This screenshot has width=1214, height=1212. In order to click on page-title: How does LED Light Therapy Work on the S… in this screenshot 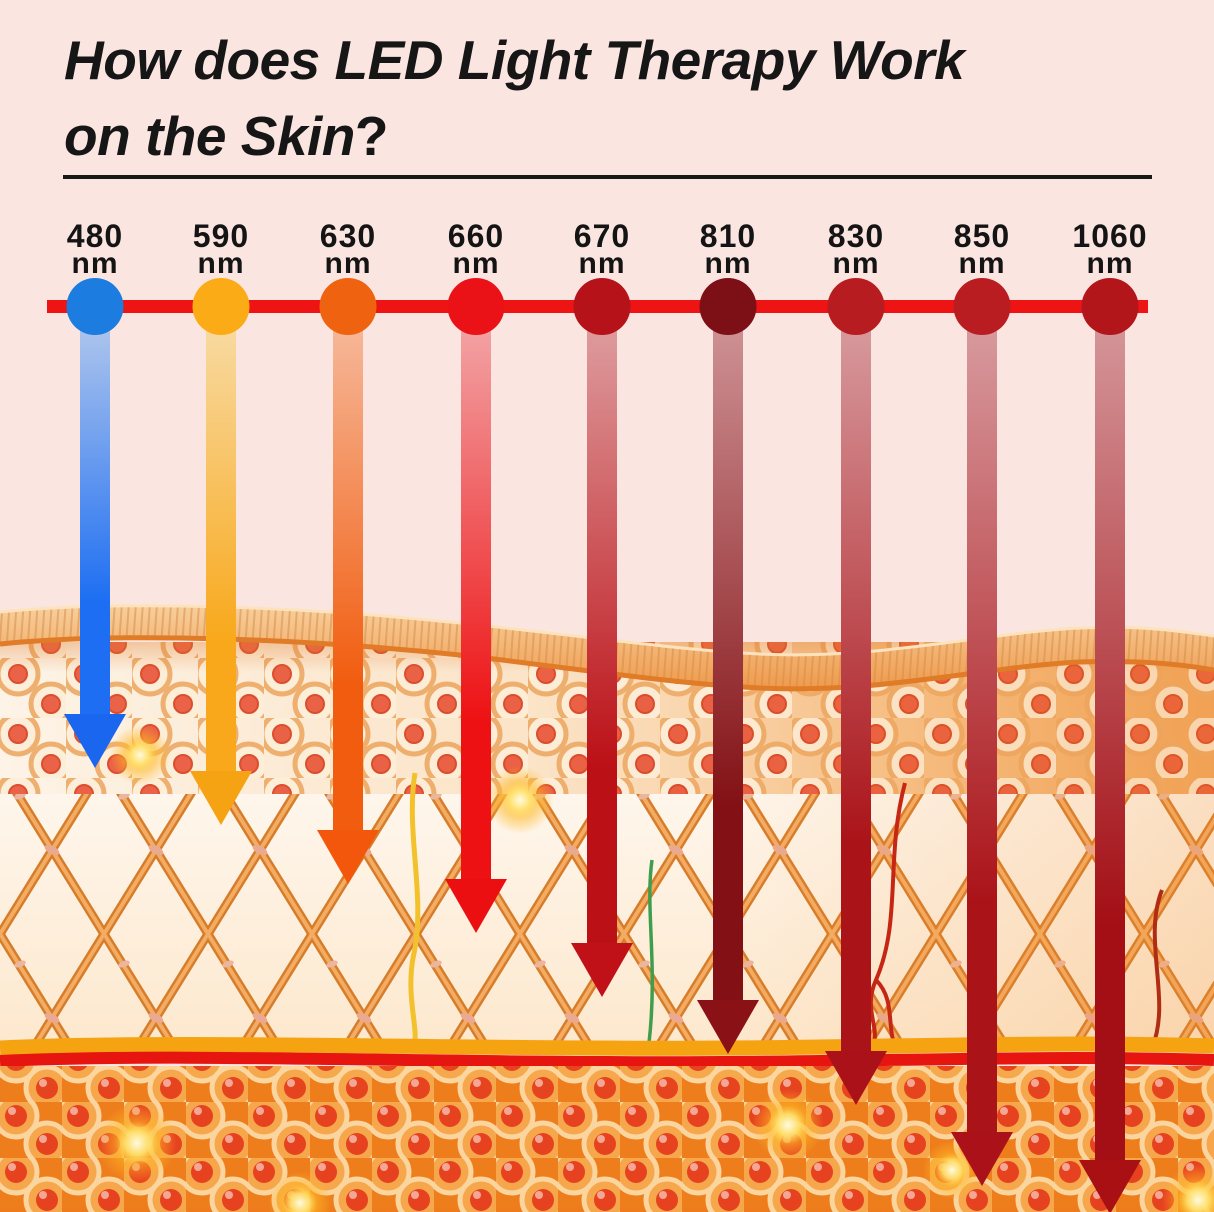, I will do `click(514, 98)`.